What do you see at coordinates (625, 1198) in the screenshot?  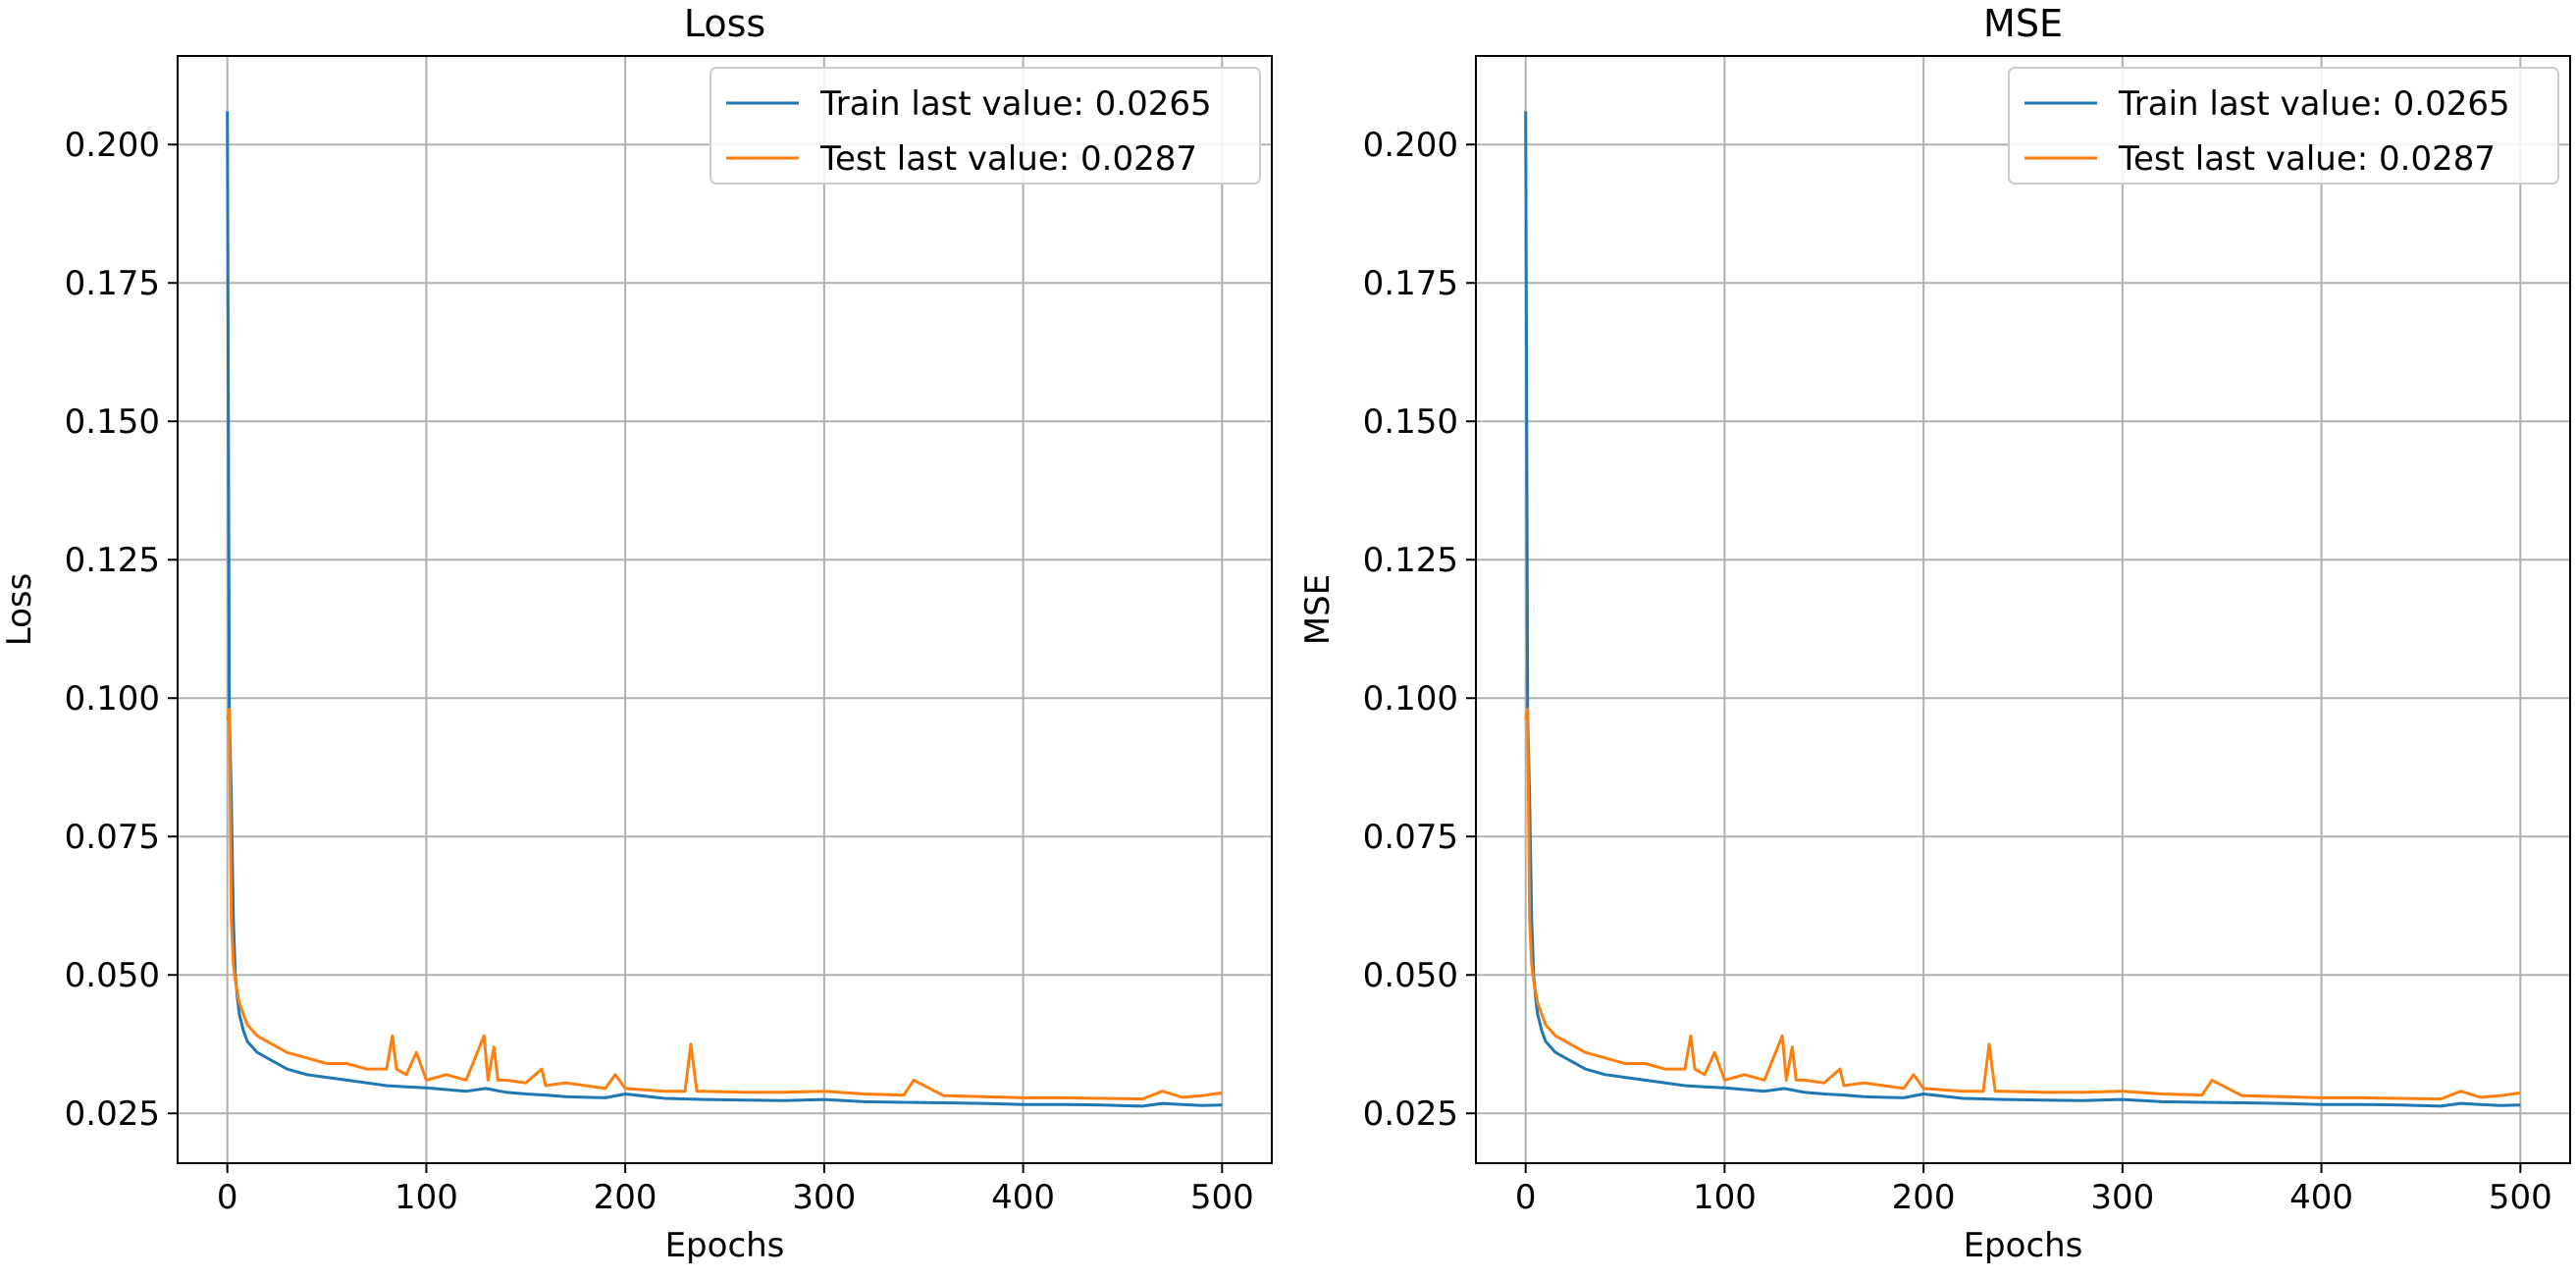 I see `loss-x-tick-label: 200` at bounding box center [625, 1198].